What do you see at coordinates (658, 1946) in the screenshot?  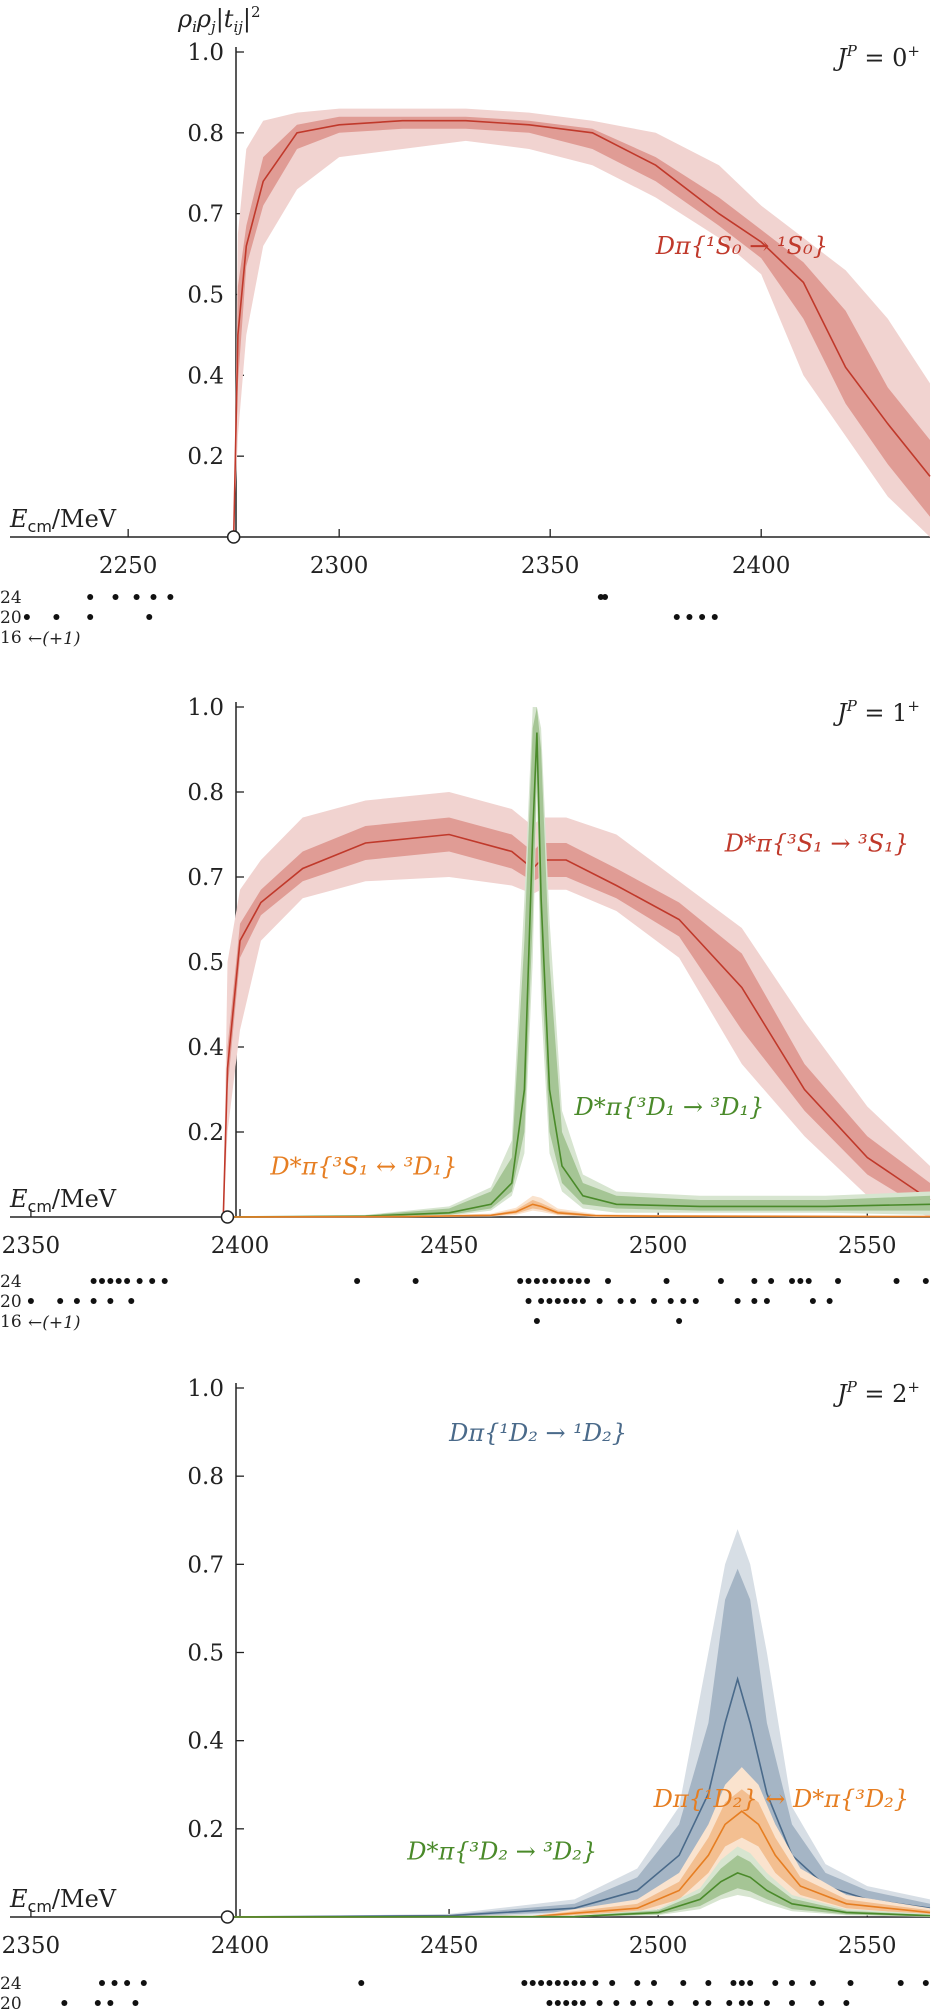 I see `x-tick-label: 2500` at bounding box center [658, 1946].